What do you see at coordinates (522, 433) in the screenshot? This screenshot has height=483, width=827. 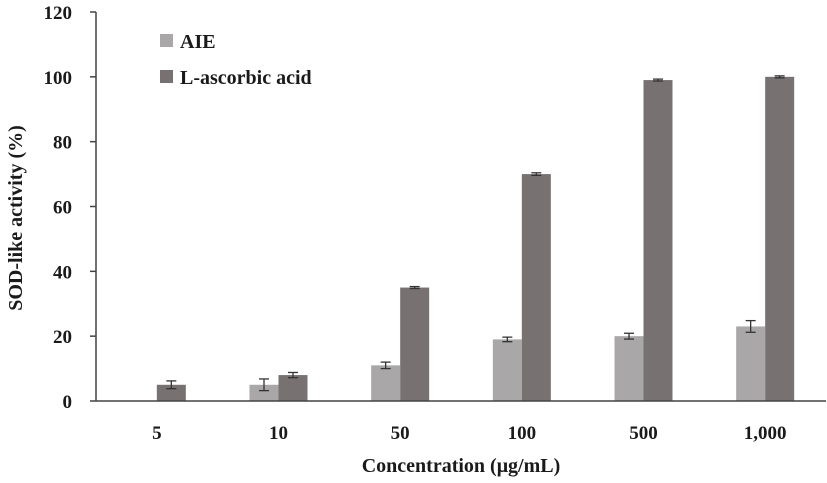 I see `x-tick-label: 100` at bounding box center [522, 433].